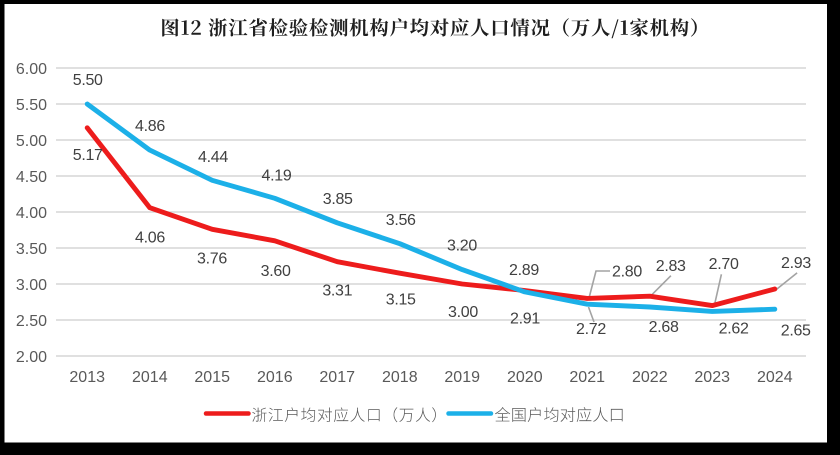 The width and height of the screenshot is (840, 455). Describe the element at coordinates (275, 377) in the screenshot. I see `svg-text: 2016` at that location.